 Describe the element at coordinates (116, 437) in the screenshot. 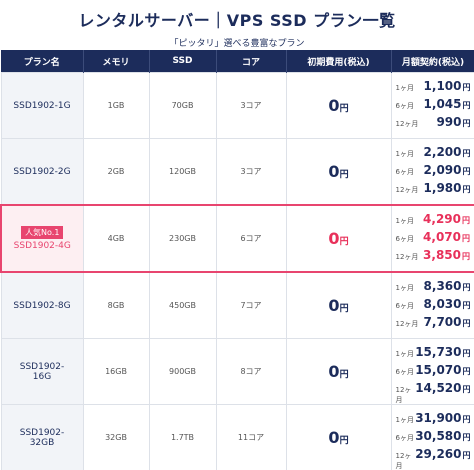

I see `memory: 32GB` at that location.